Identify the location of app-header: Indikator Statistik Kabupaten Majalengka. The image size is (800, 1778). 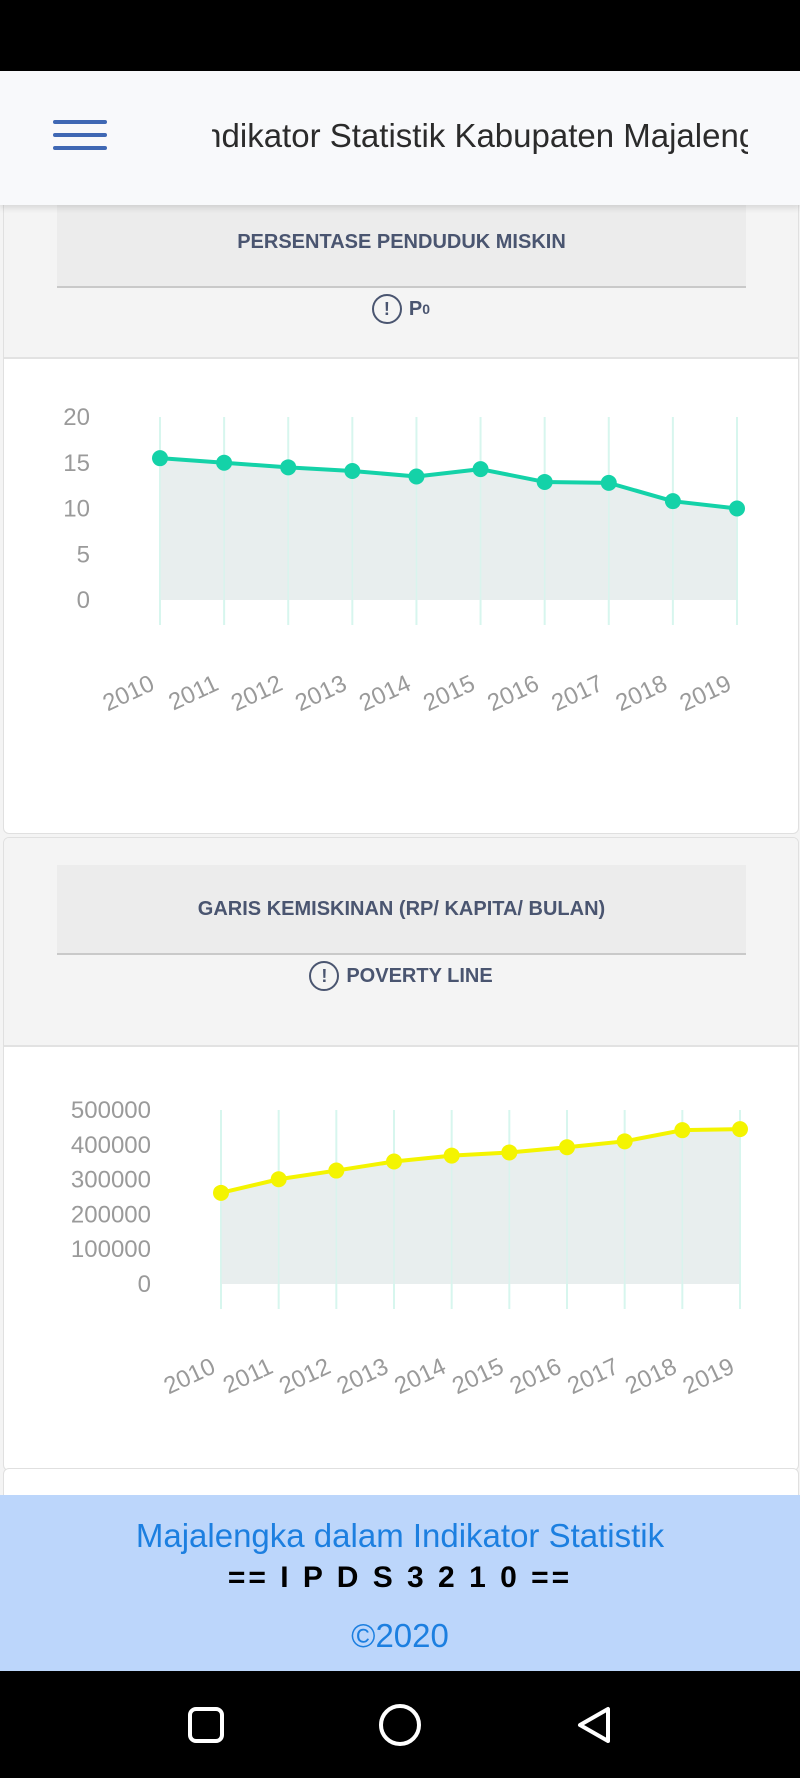
(400, 138).